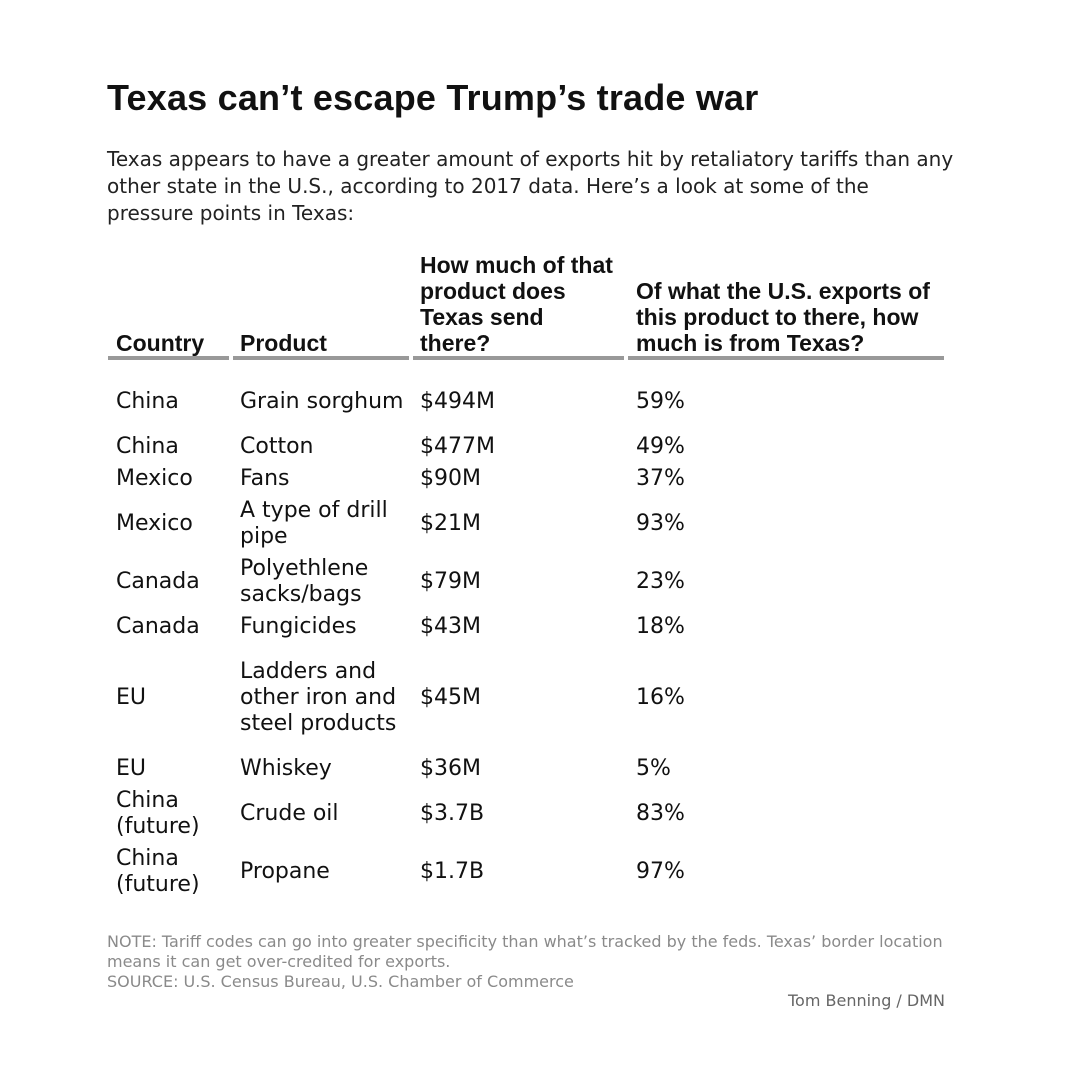 Image resolution: width=1092 pixels, height=1092 pixels. What do you see at coordinates (518, 358) in the screenshot?
I see `header-rule-amount` at bounding box center [518, 358].